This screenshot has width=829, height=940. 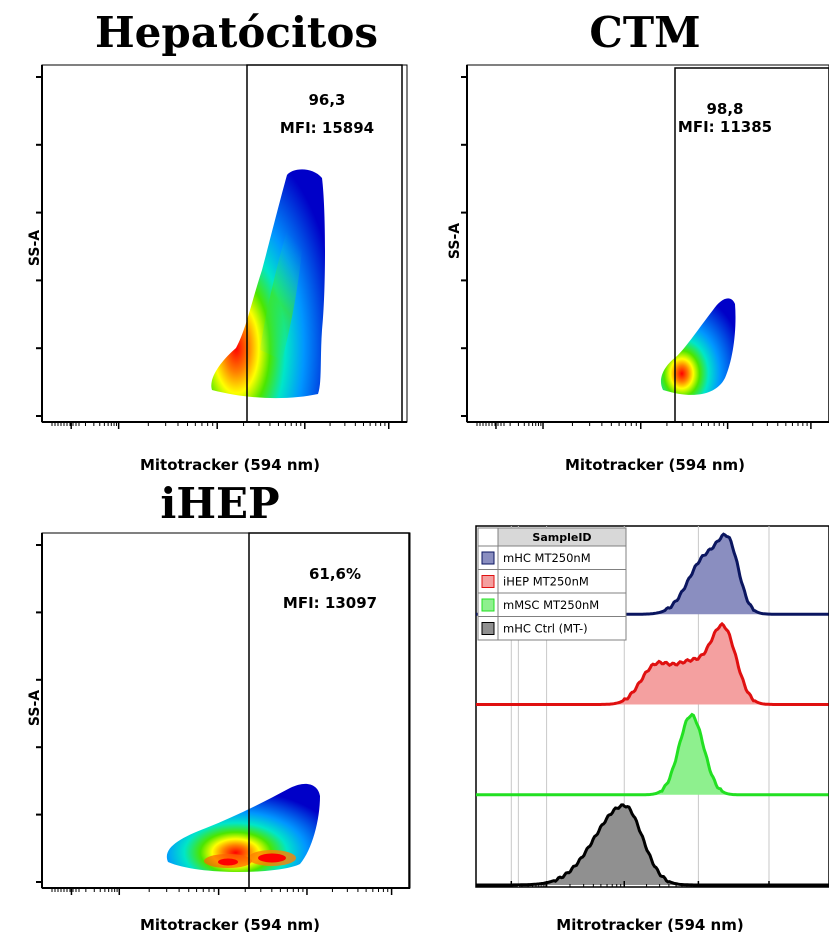 I want to click on legend-label-2: mMSC MT250nM, so click(x=551, y=605).